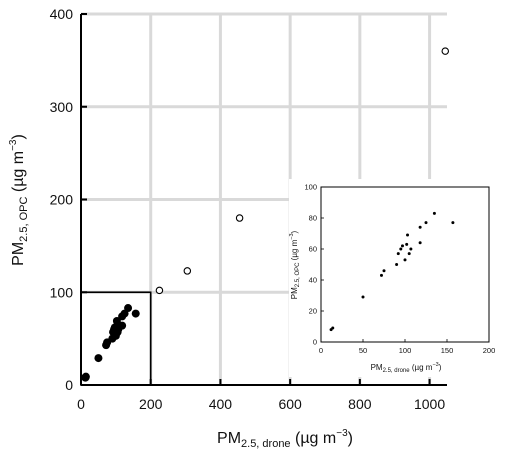 Image resolution: width=505 pixels, height=452 pixels. I want to click on main-y-tick-label-2: 200, so click(62, 200).